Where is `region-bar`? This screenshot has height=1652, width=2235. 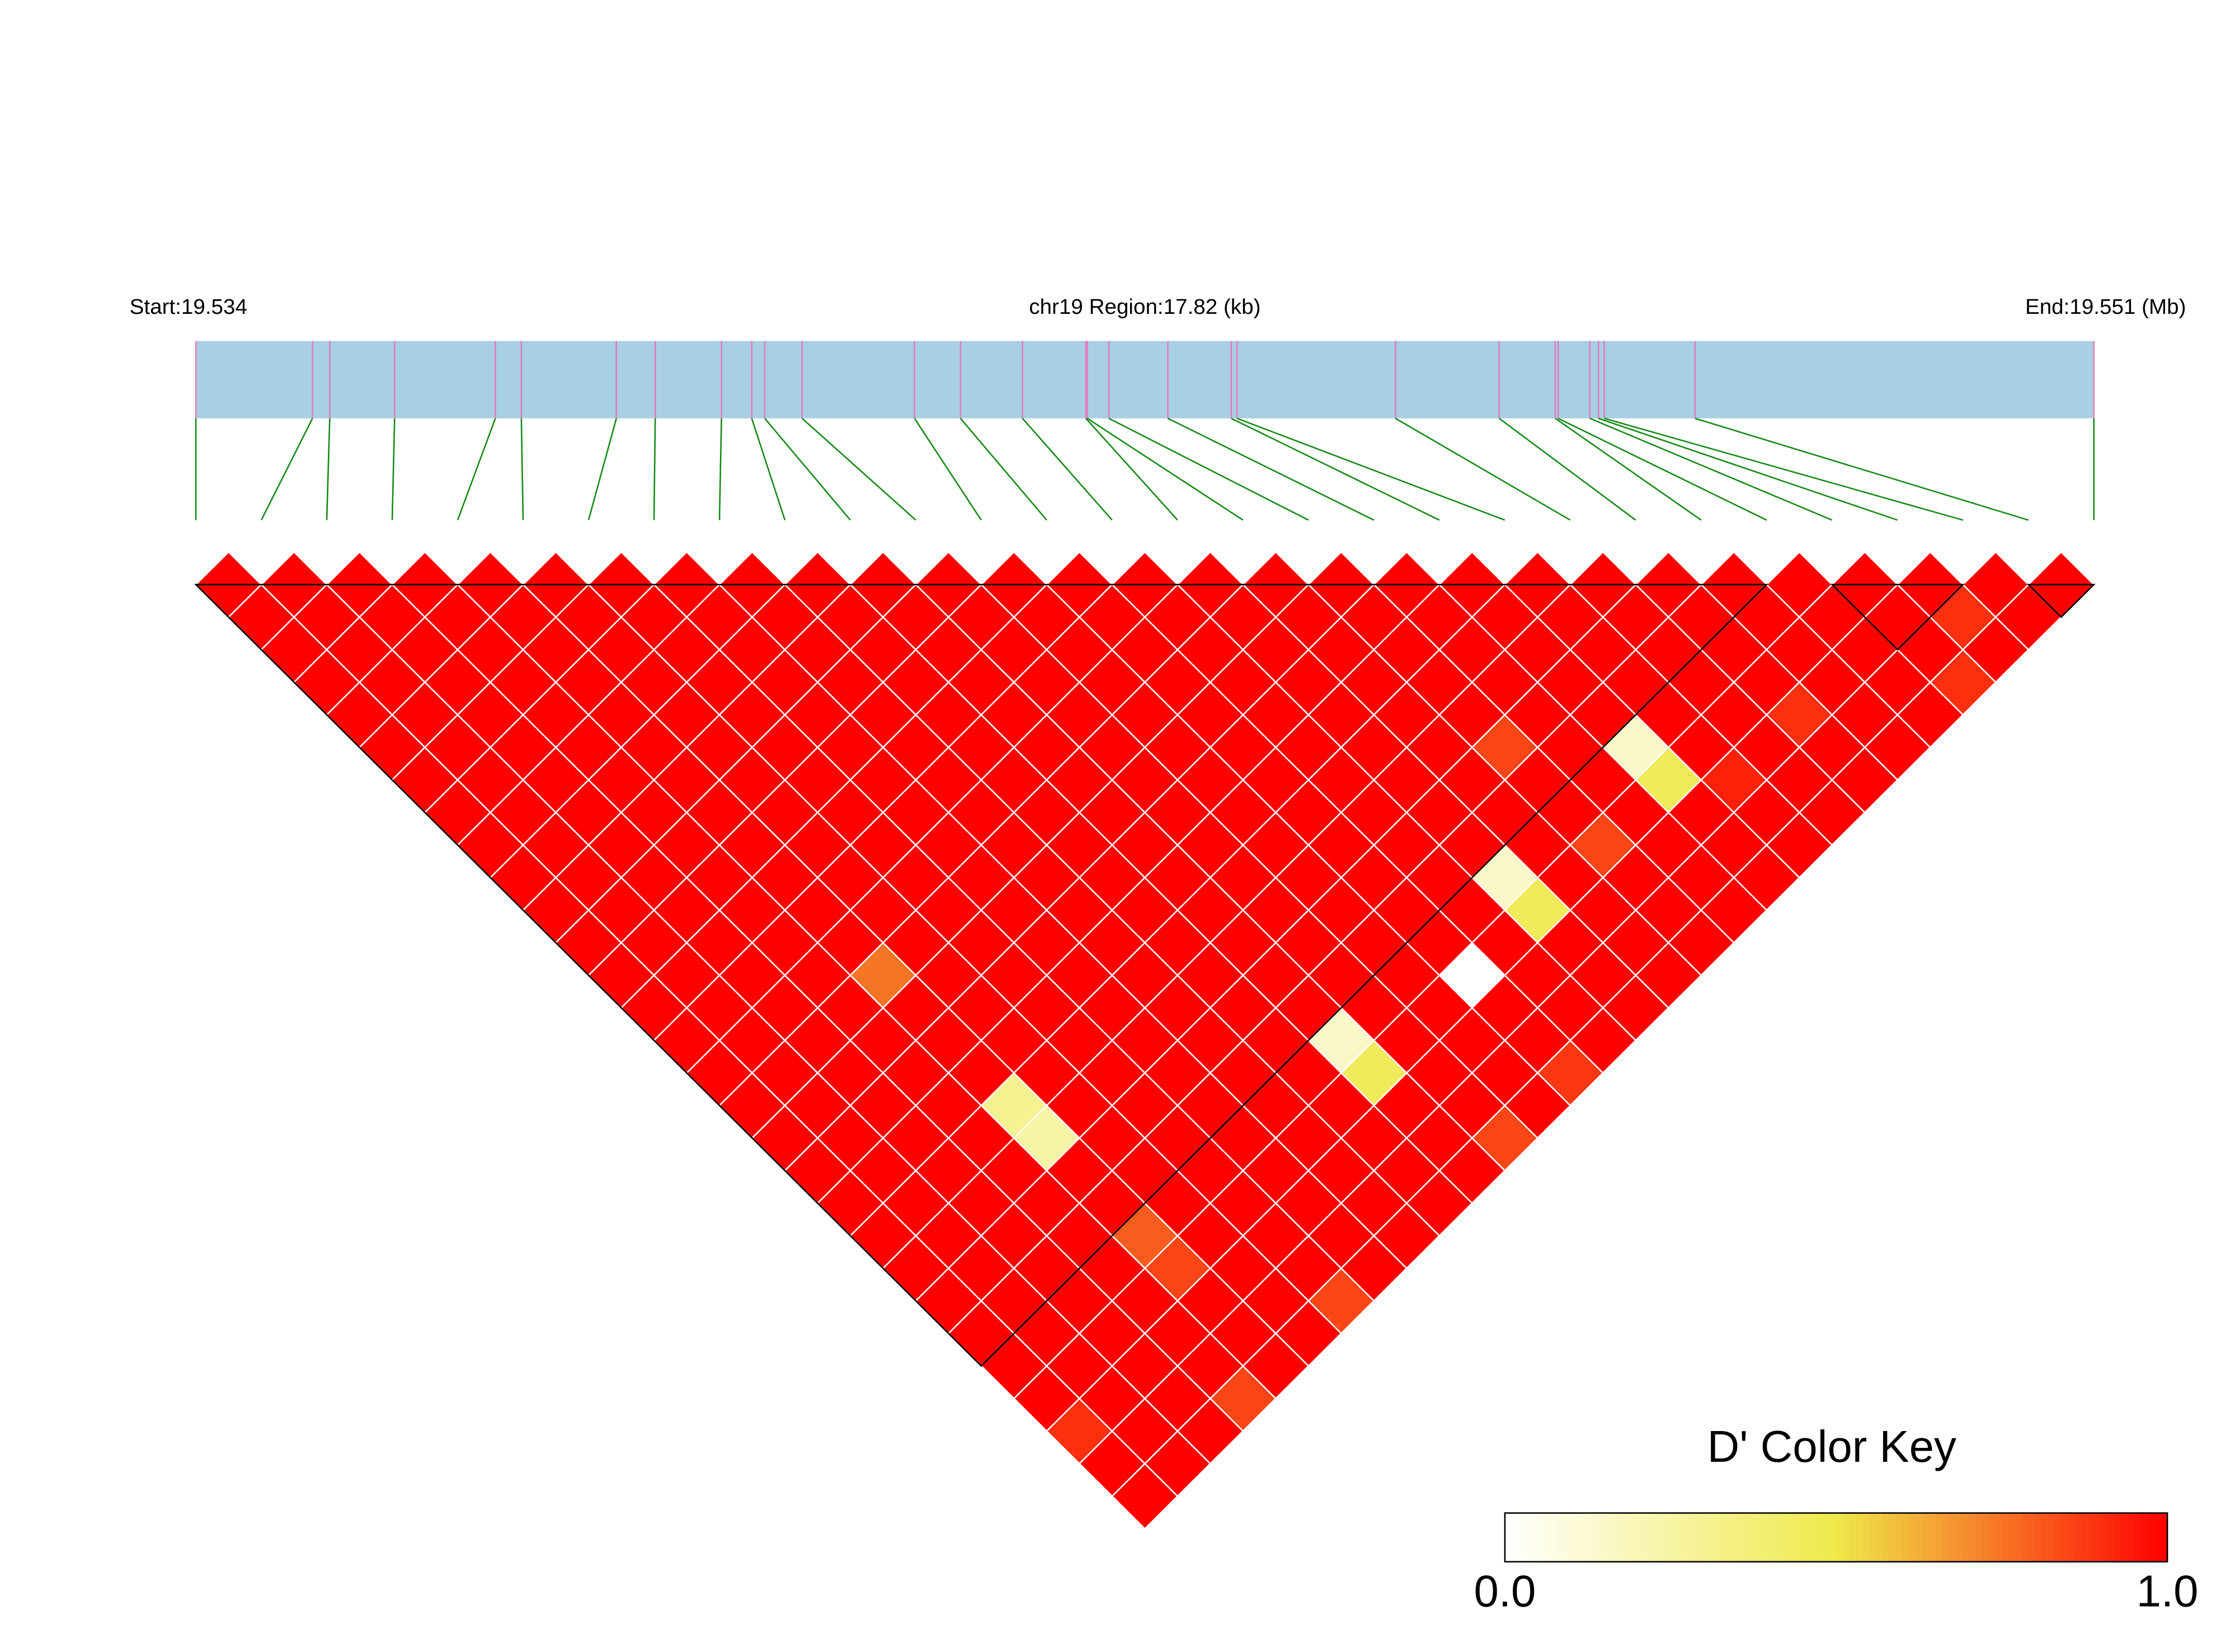
region-bar is located at coordinates (1145, 379).